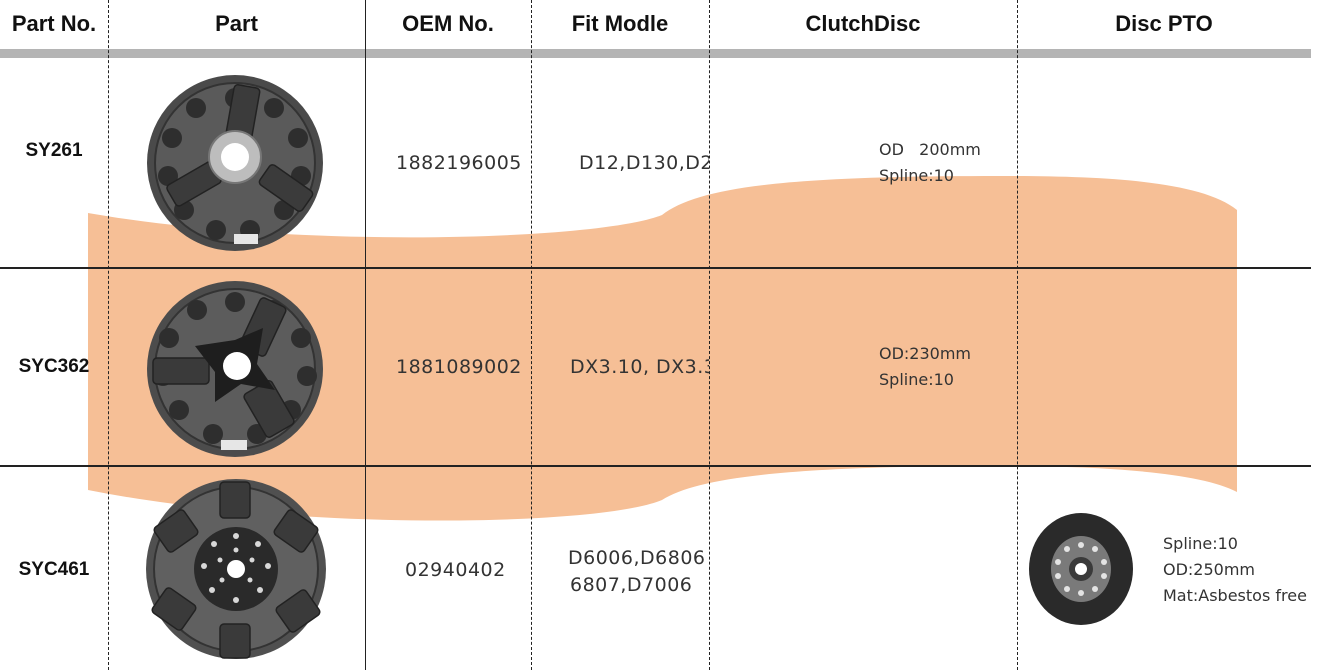  Describe the element at coordinates (54, 366) in the screenshot. I see `part-number: SYC362` at that location.